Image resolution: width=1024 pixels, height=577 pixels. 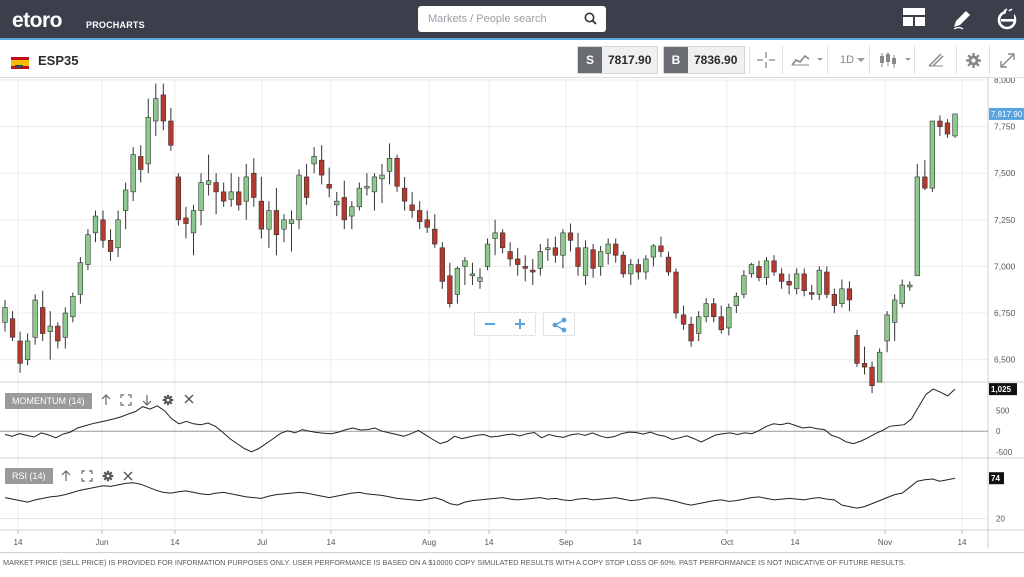 I want to click on crosshair-button, so click(x=765, y=60).